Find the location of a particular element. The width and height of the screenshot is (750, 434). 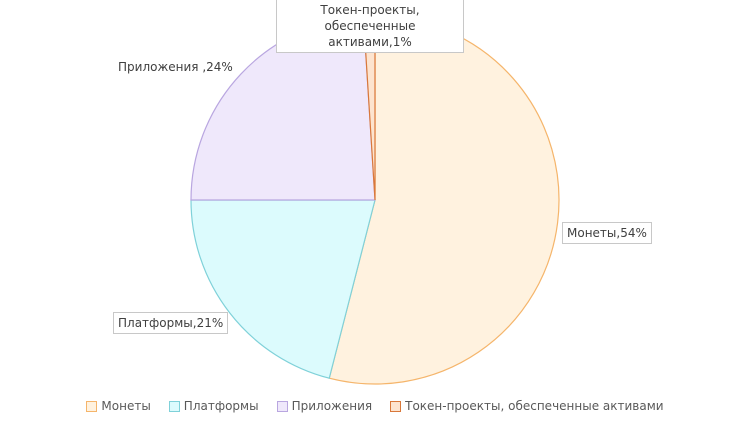

data-label: Токен-проекты, обеспеченные активами,1% is located at coordinates (370, 26).